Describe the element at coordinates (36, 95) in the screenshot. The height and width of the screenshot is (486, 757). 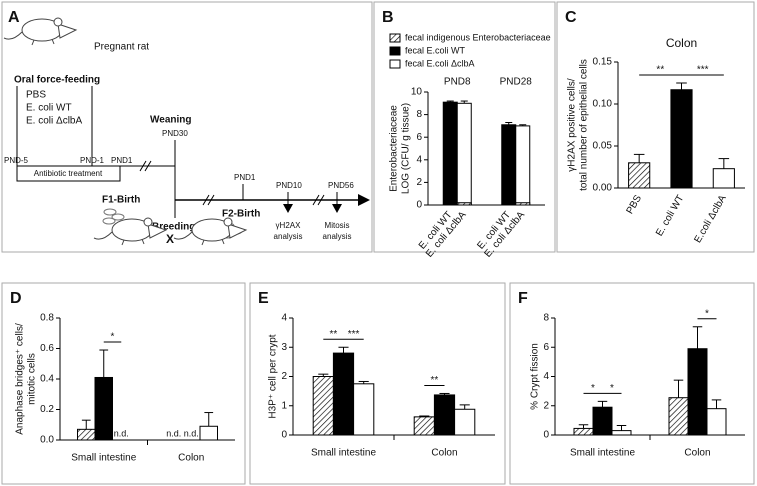
I see `label: PBS` at that location.